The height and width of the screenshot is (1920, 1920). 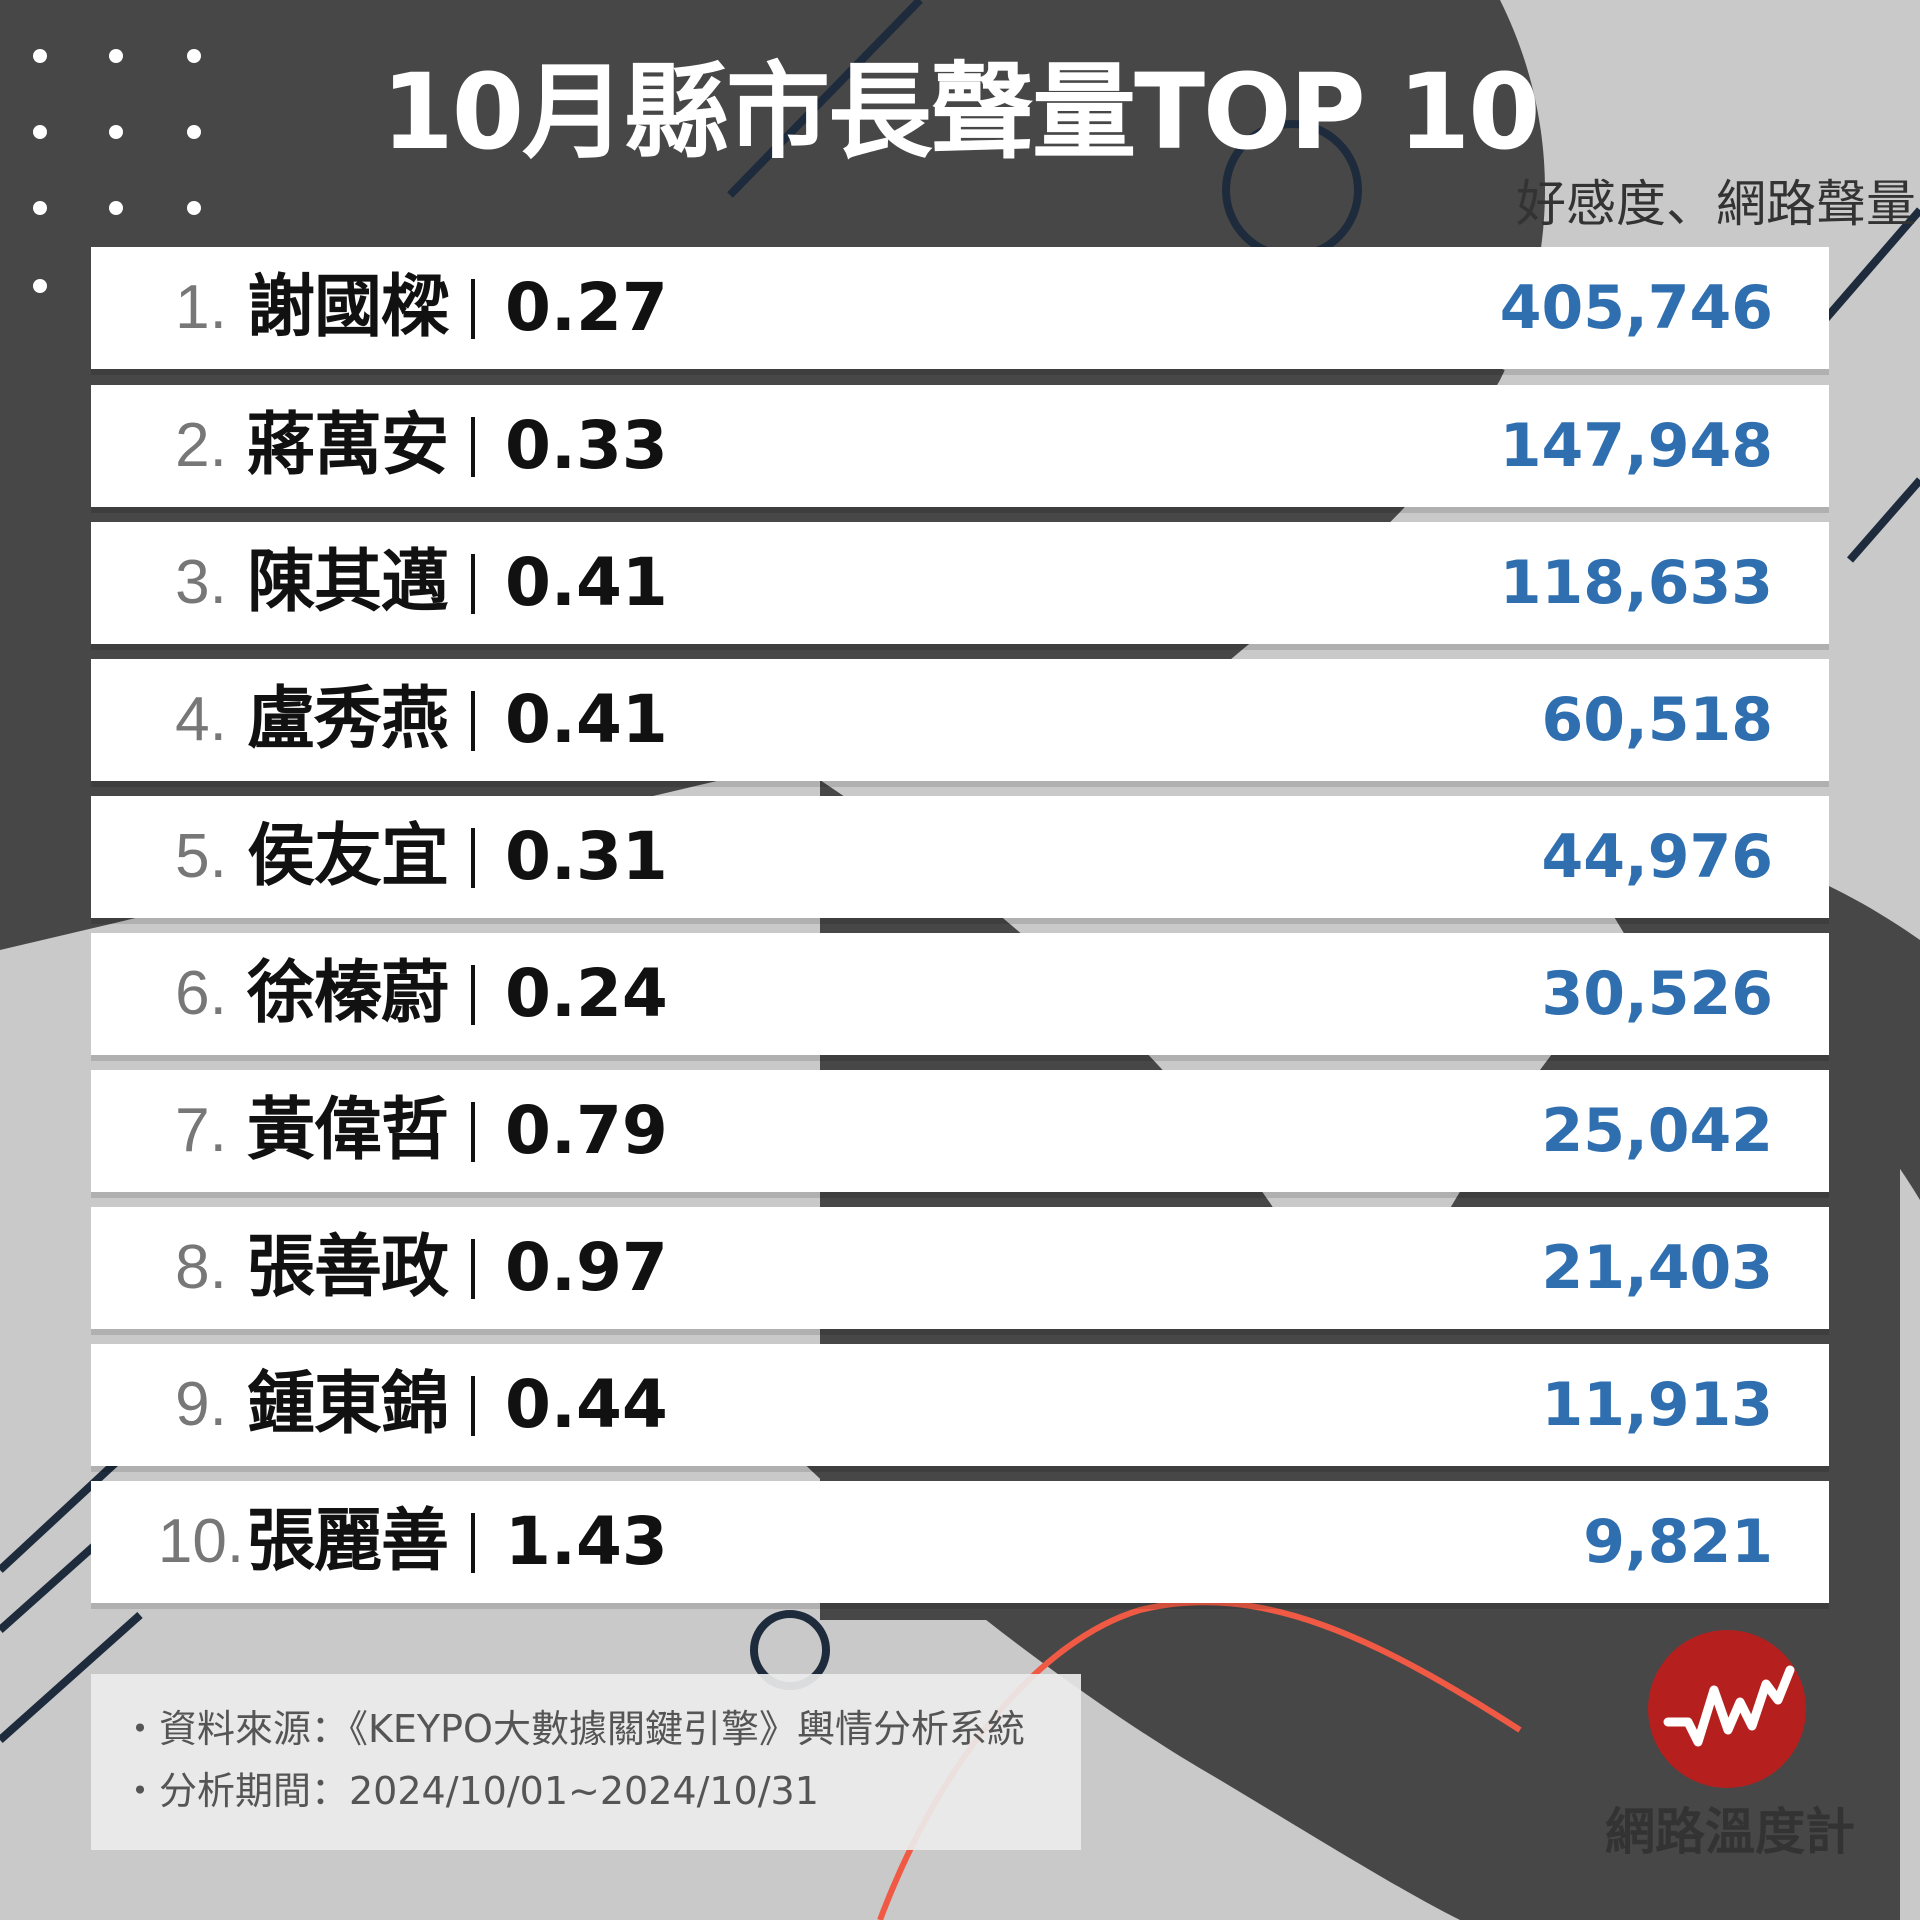 What do you see at coordinates (586, 1267) in the screenshot?
I see `favorability-score: 0.97` at bounding box center [586, 1267].